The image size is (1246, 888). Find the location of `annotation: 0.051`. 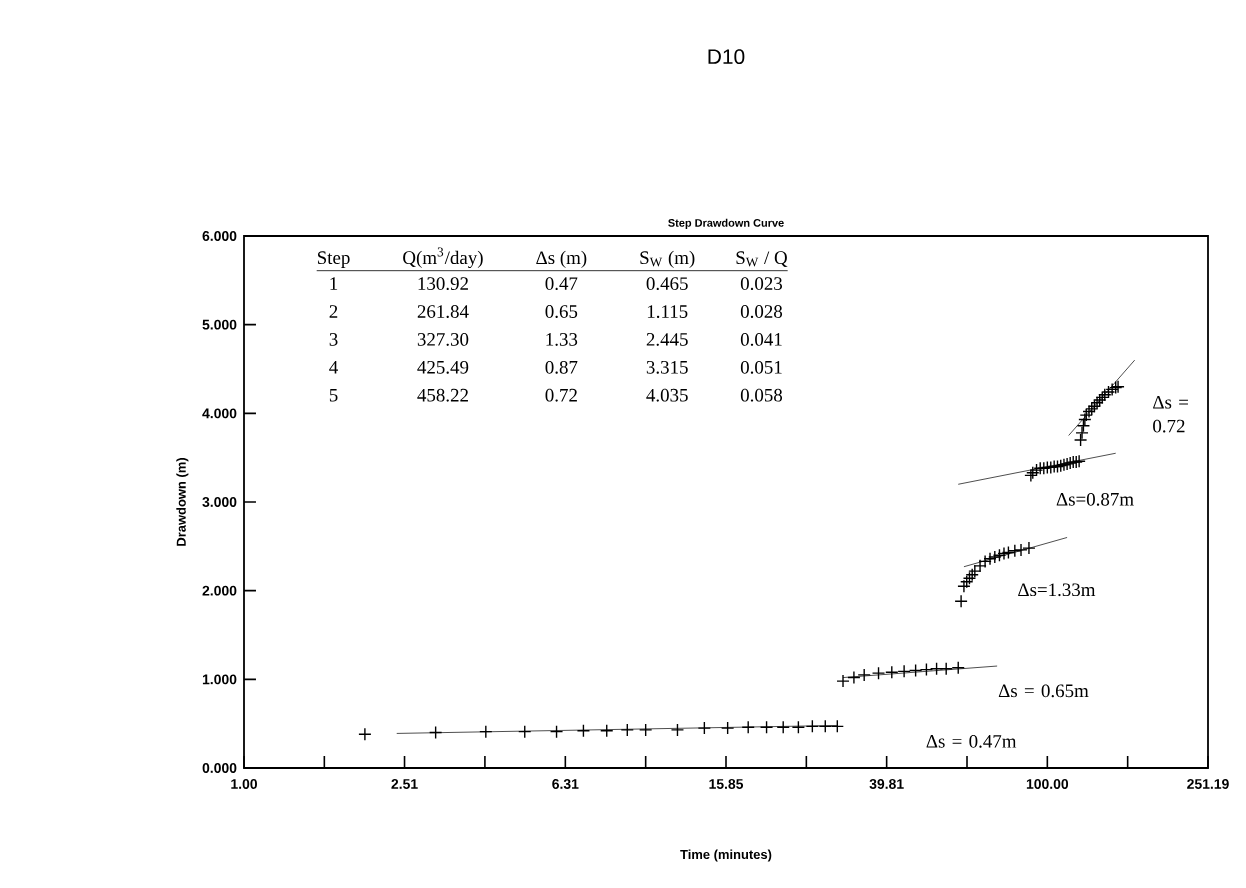

annotation: 0.051 is located at coordinates (761, 367).